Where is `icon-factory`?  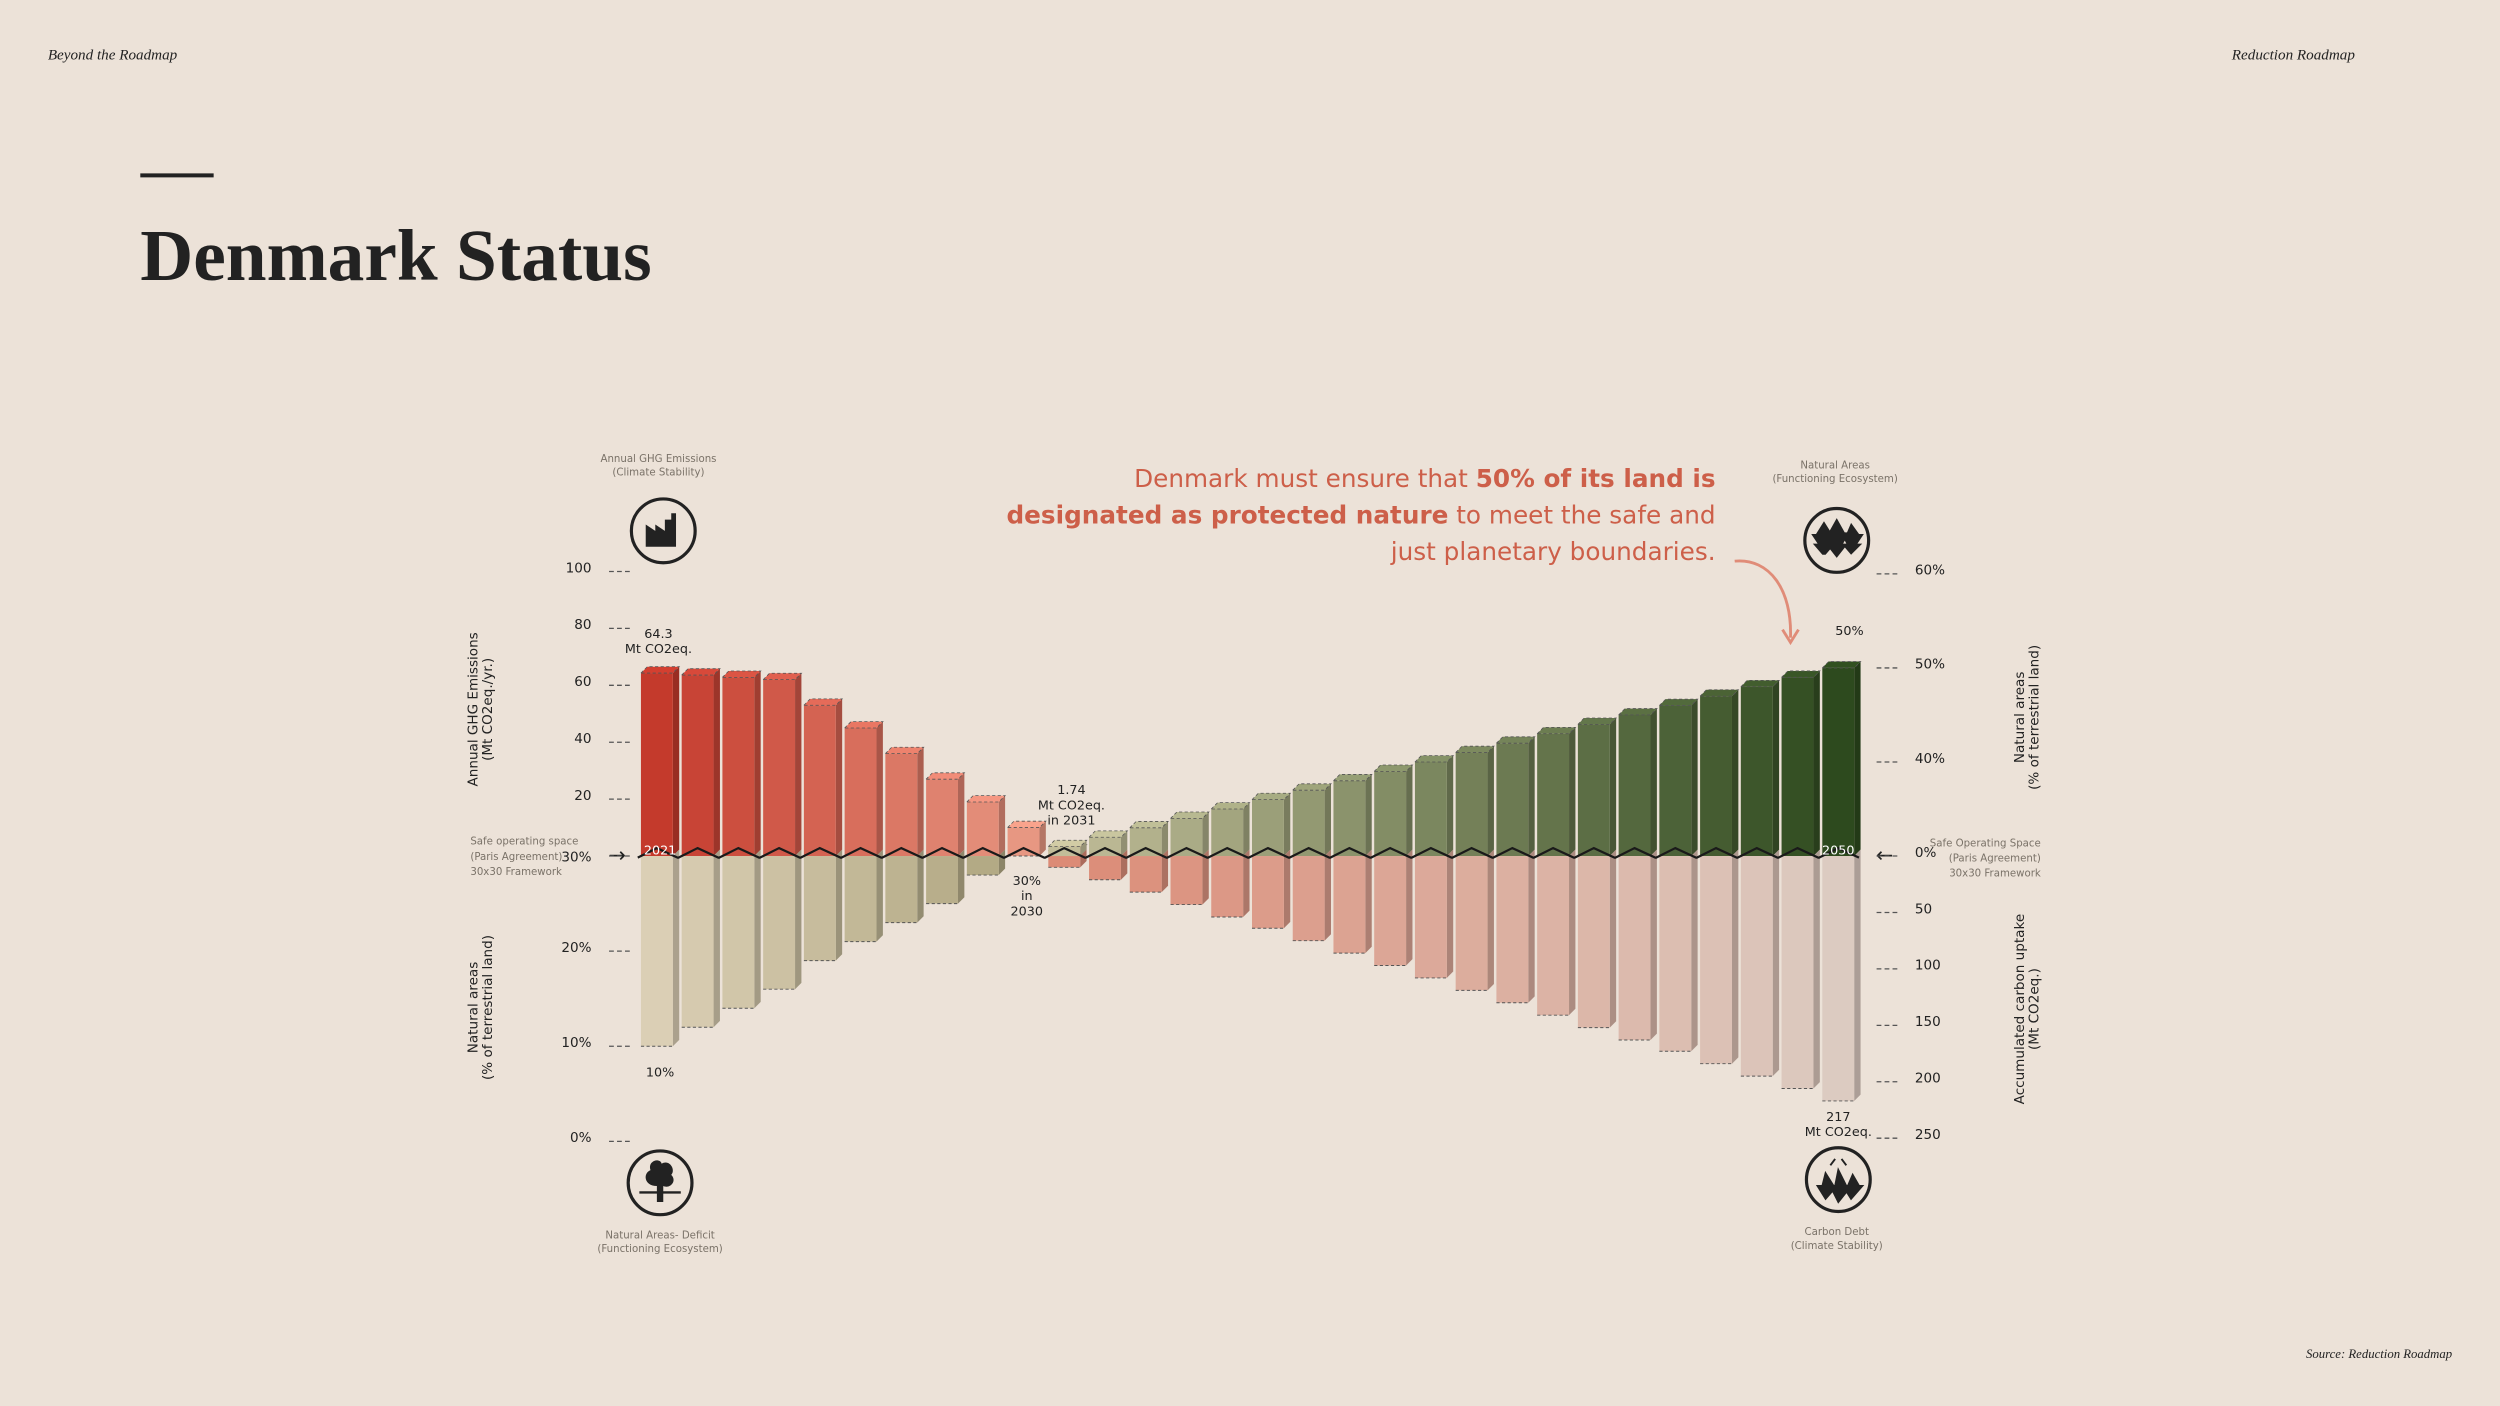
icon-factory is located at coordinates (663, 531).